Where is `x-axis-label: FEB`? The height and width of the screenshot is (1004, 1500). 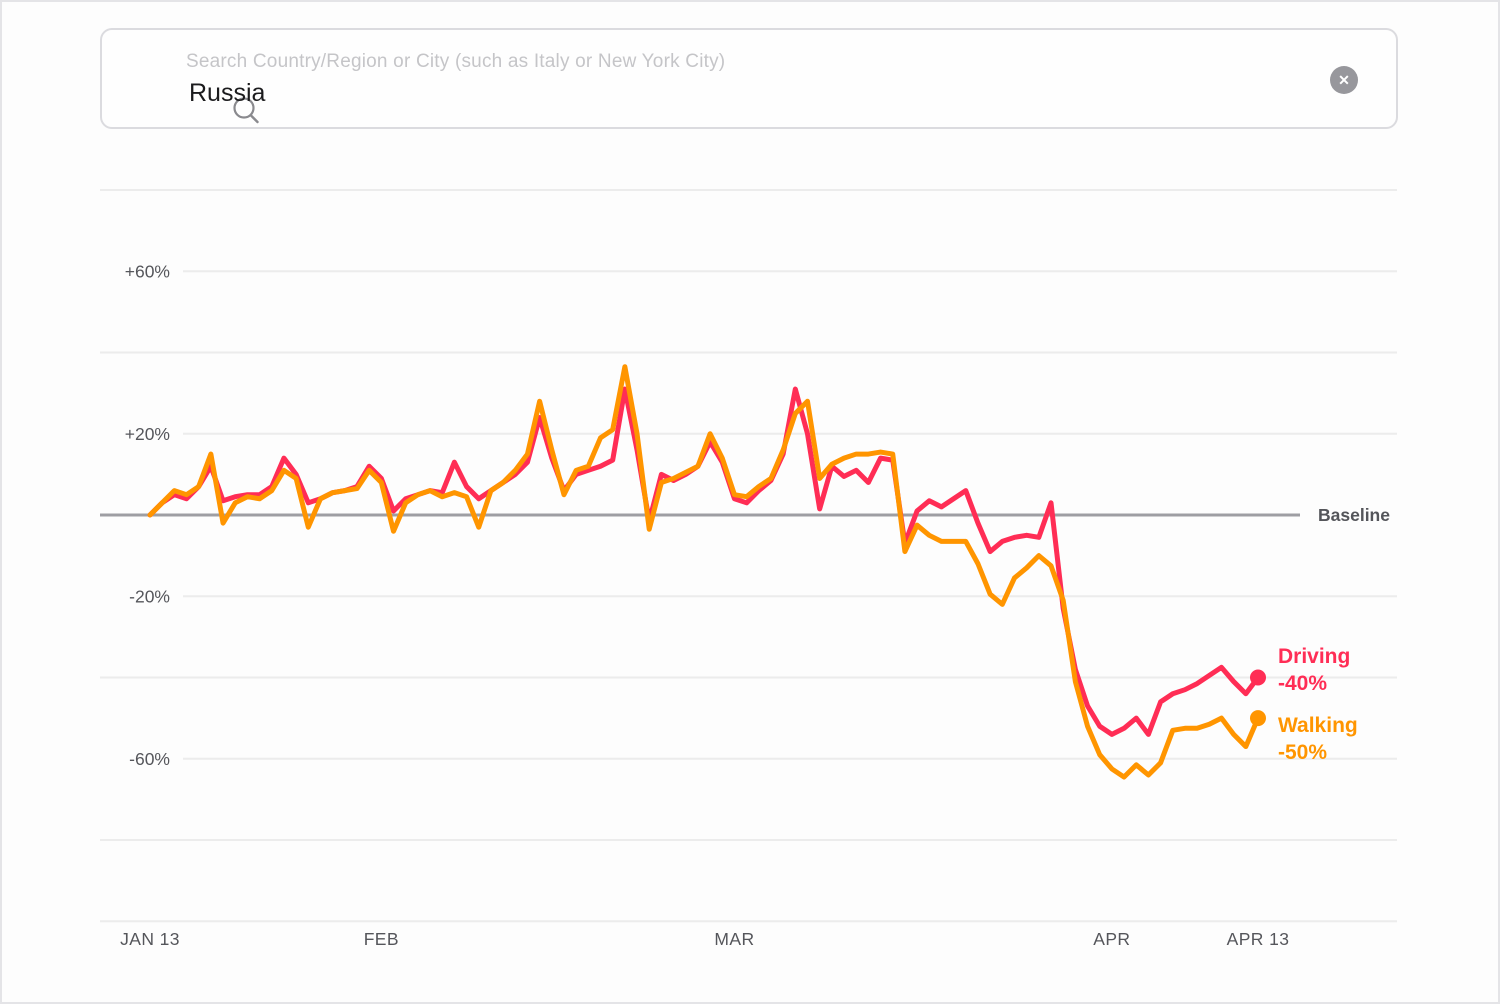 x-axis-label: FEB is located at coordinates (381, 939).